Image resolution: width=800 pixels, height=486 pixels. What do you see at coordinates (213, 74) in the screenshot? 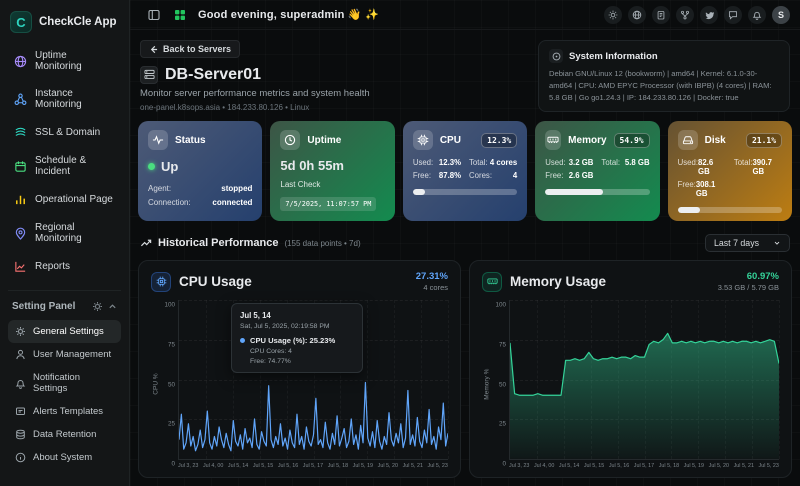
I see `page-title: DB-Server01` at bounding box center [213, 74].